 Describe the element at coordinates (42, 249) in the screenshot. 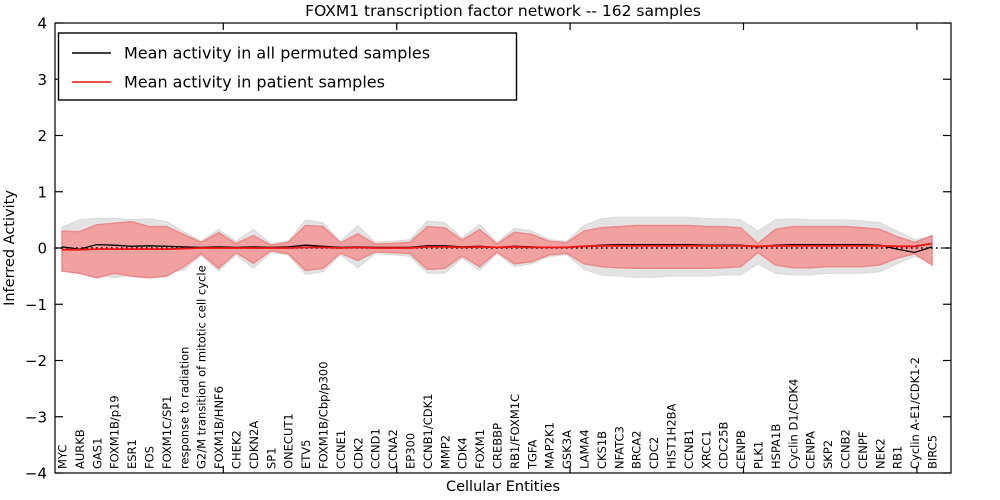

I see `y-tick-label: 0` at that location.